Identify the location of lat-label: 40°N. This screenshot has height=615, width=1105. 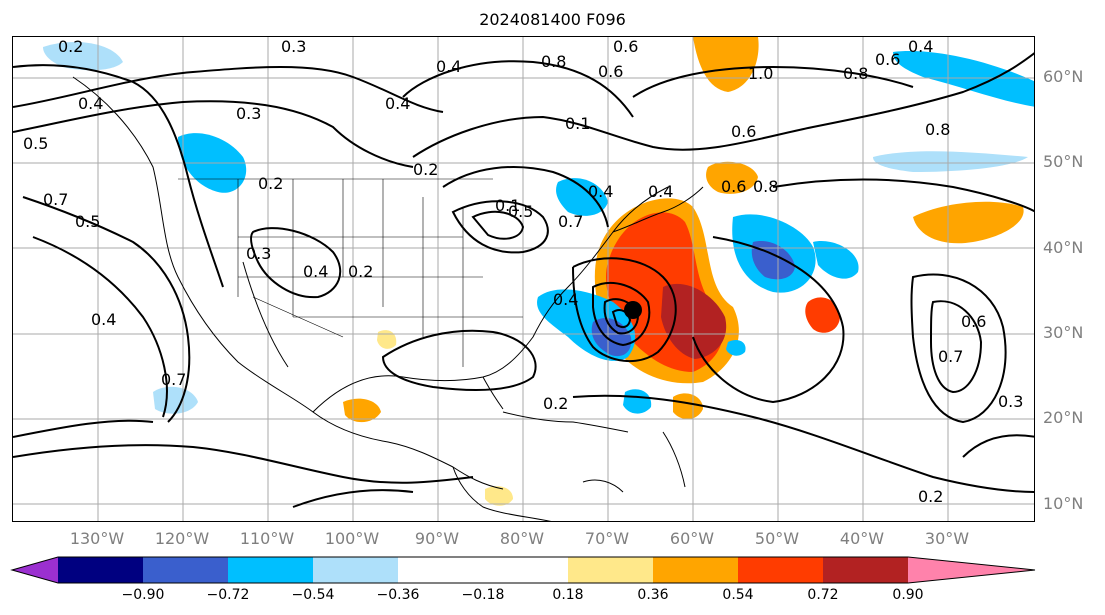
(1063, 247).